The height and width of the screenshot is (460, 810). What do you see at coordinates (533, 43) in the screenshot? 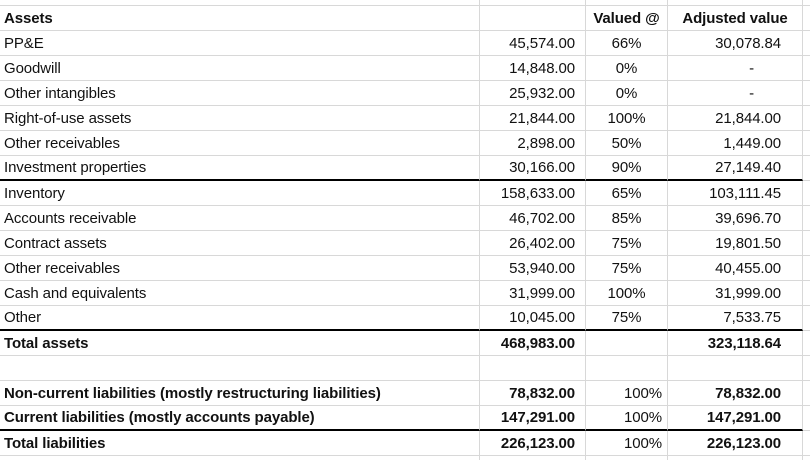
I see `cell-book-value: 45,574.00` at bounding box center [533, 43].